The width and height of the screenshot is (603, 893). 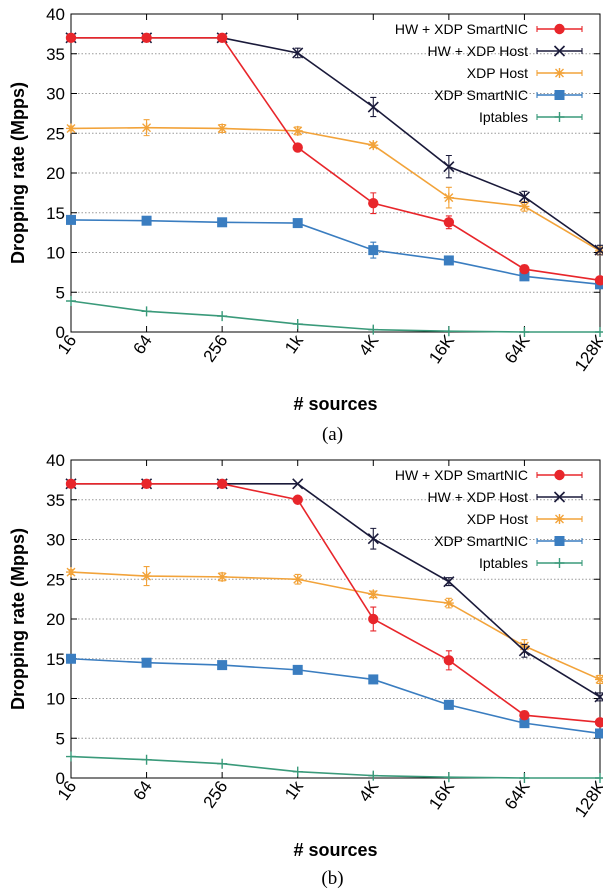 I want to click on legend-label: HW + XDP Host, so click(x=478, y=51).